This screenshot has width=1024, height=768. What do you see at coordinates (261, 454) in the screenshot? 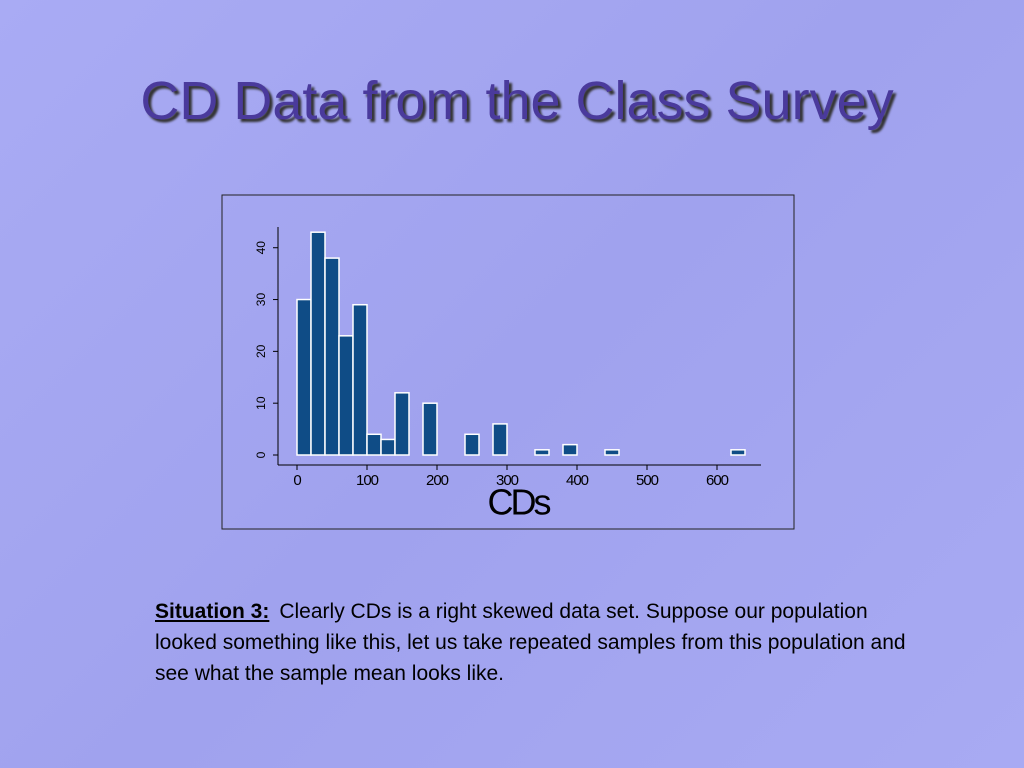
I see `y-tick-label: 0` at bounding box center [261, 454].